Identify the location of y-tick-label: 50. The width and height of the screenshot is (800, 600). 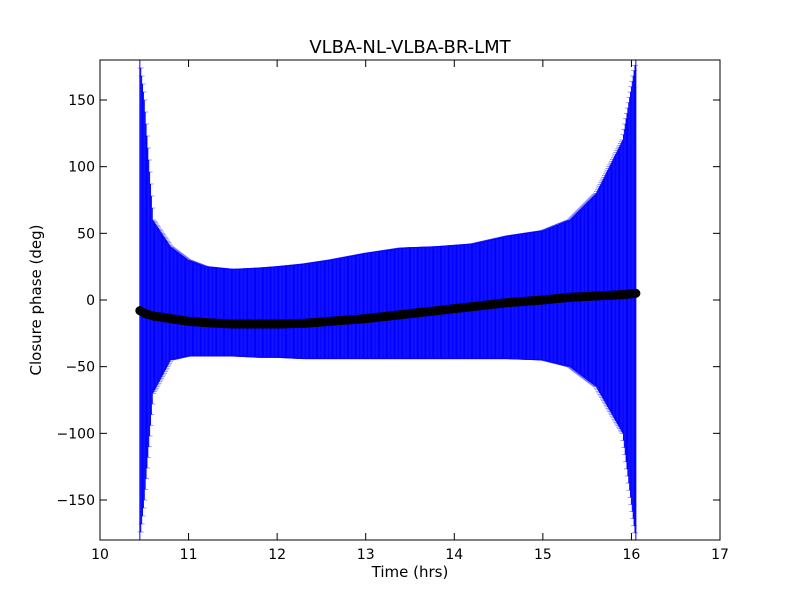
(86, 234).